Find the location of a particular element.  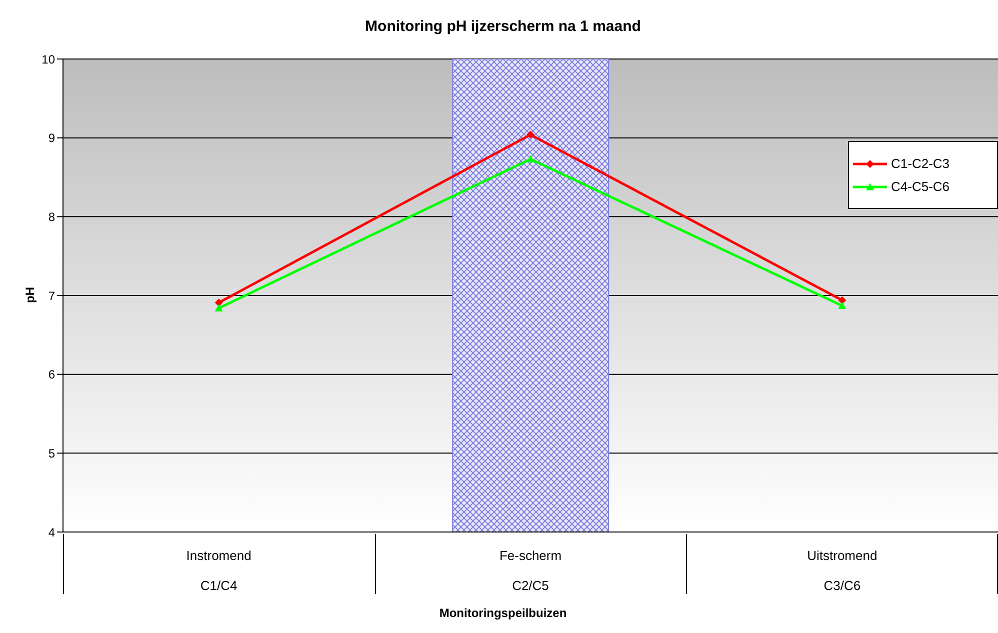

x-tick-label: Fe-scherm C2/C5 is located at coordinates (530, 570).